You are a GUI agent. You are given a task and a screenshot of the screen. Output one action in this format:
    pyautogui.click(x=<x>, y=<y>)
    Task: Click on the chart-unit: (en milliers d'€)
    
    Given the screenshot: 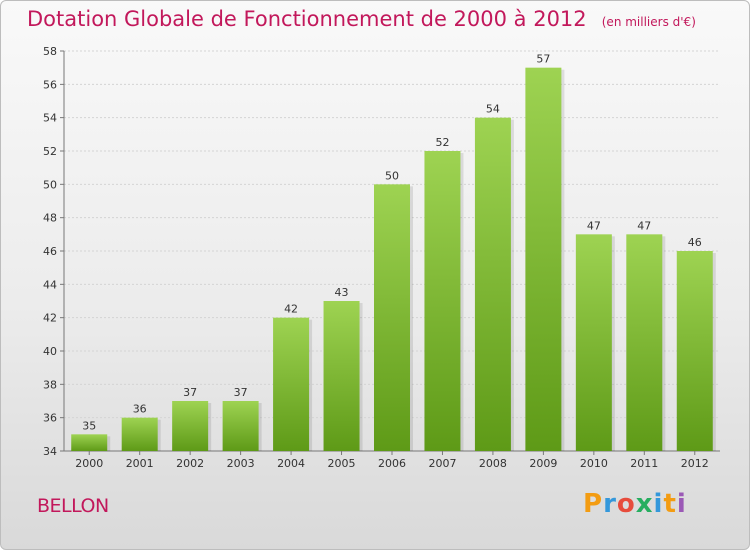 What is the action you would take?
    pyautogui.click(x=648, y=22)
    